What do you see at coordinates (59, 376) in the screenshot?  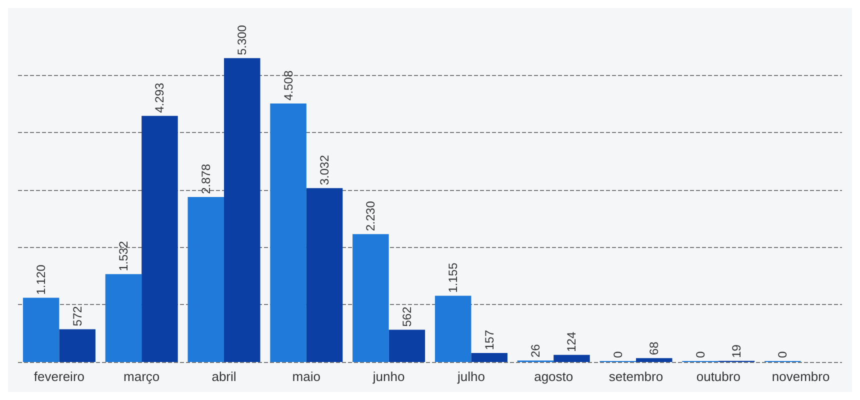 I see `x-tick-label: fevereiro` at bounding box center [59, 376].